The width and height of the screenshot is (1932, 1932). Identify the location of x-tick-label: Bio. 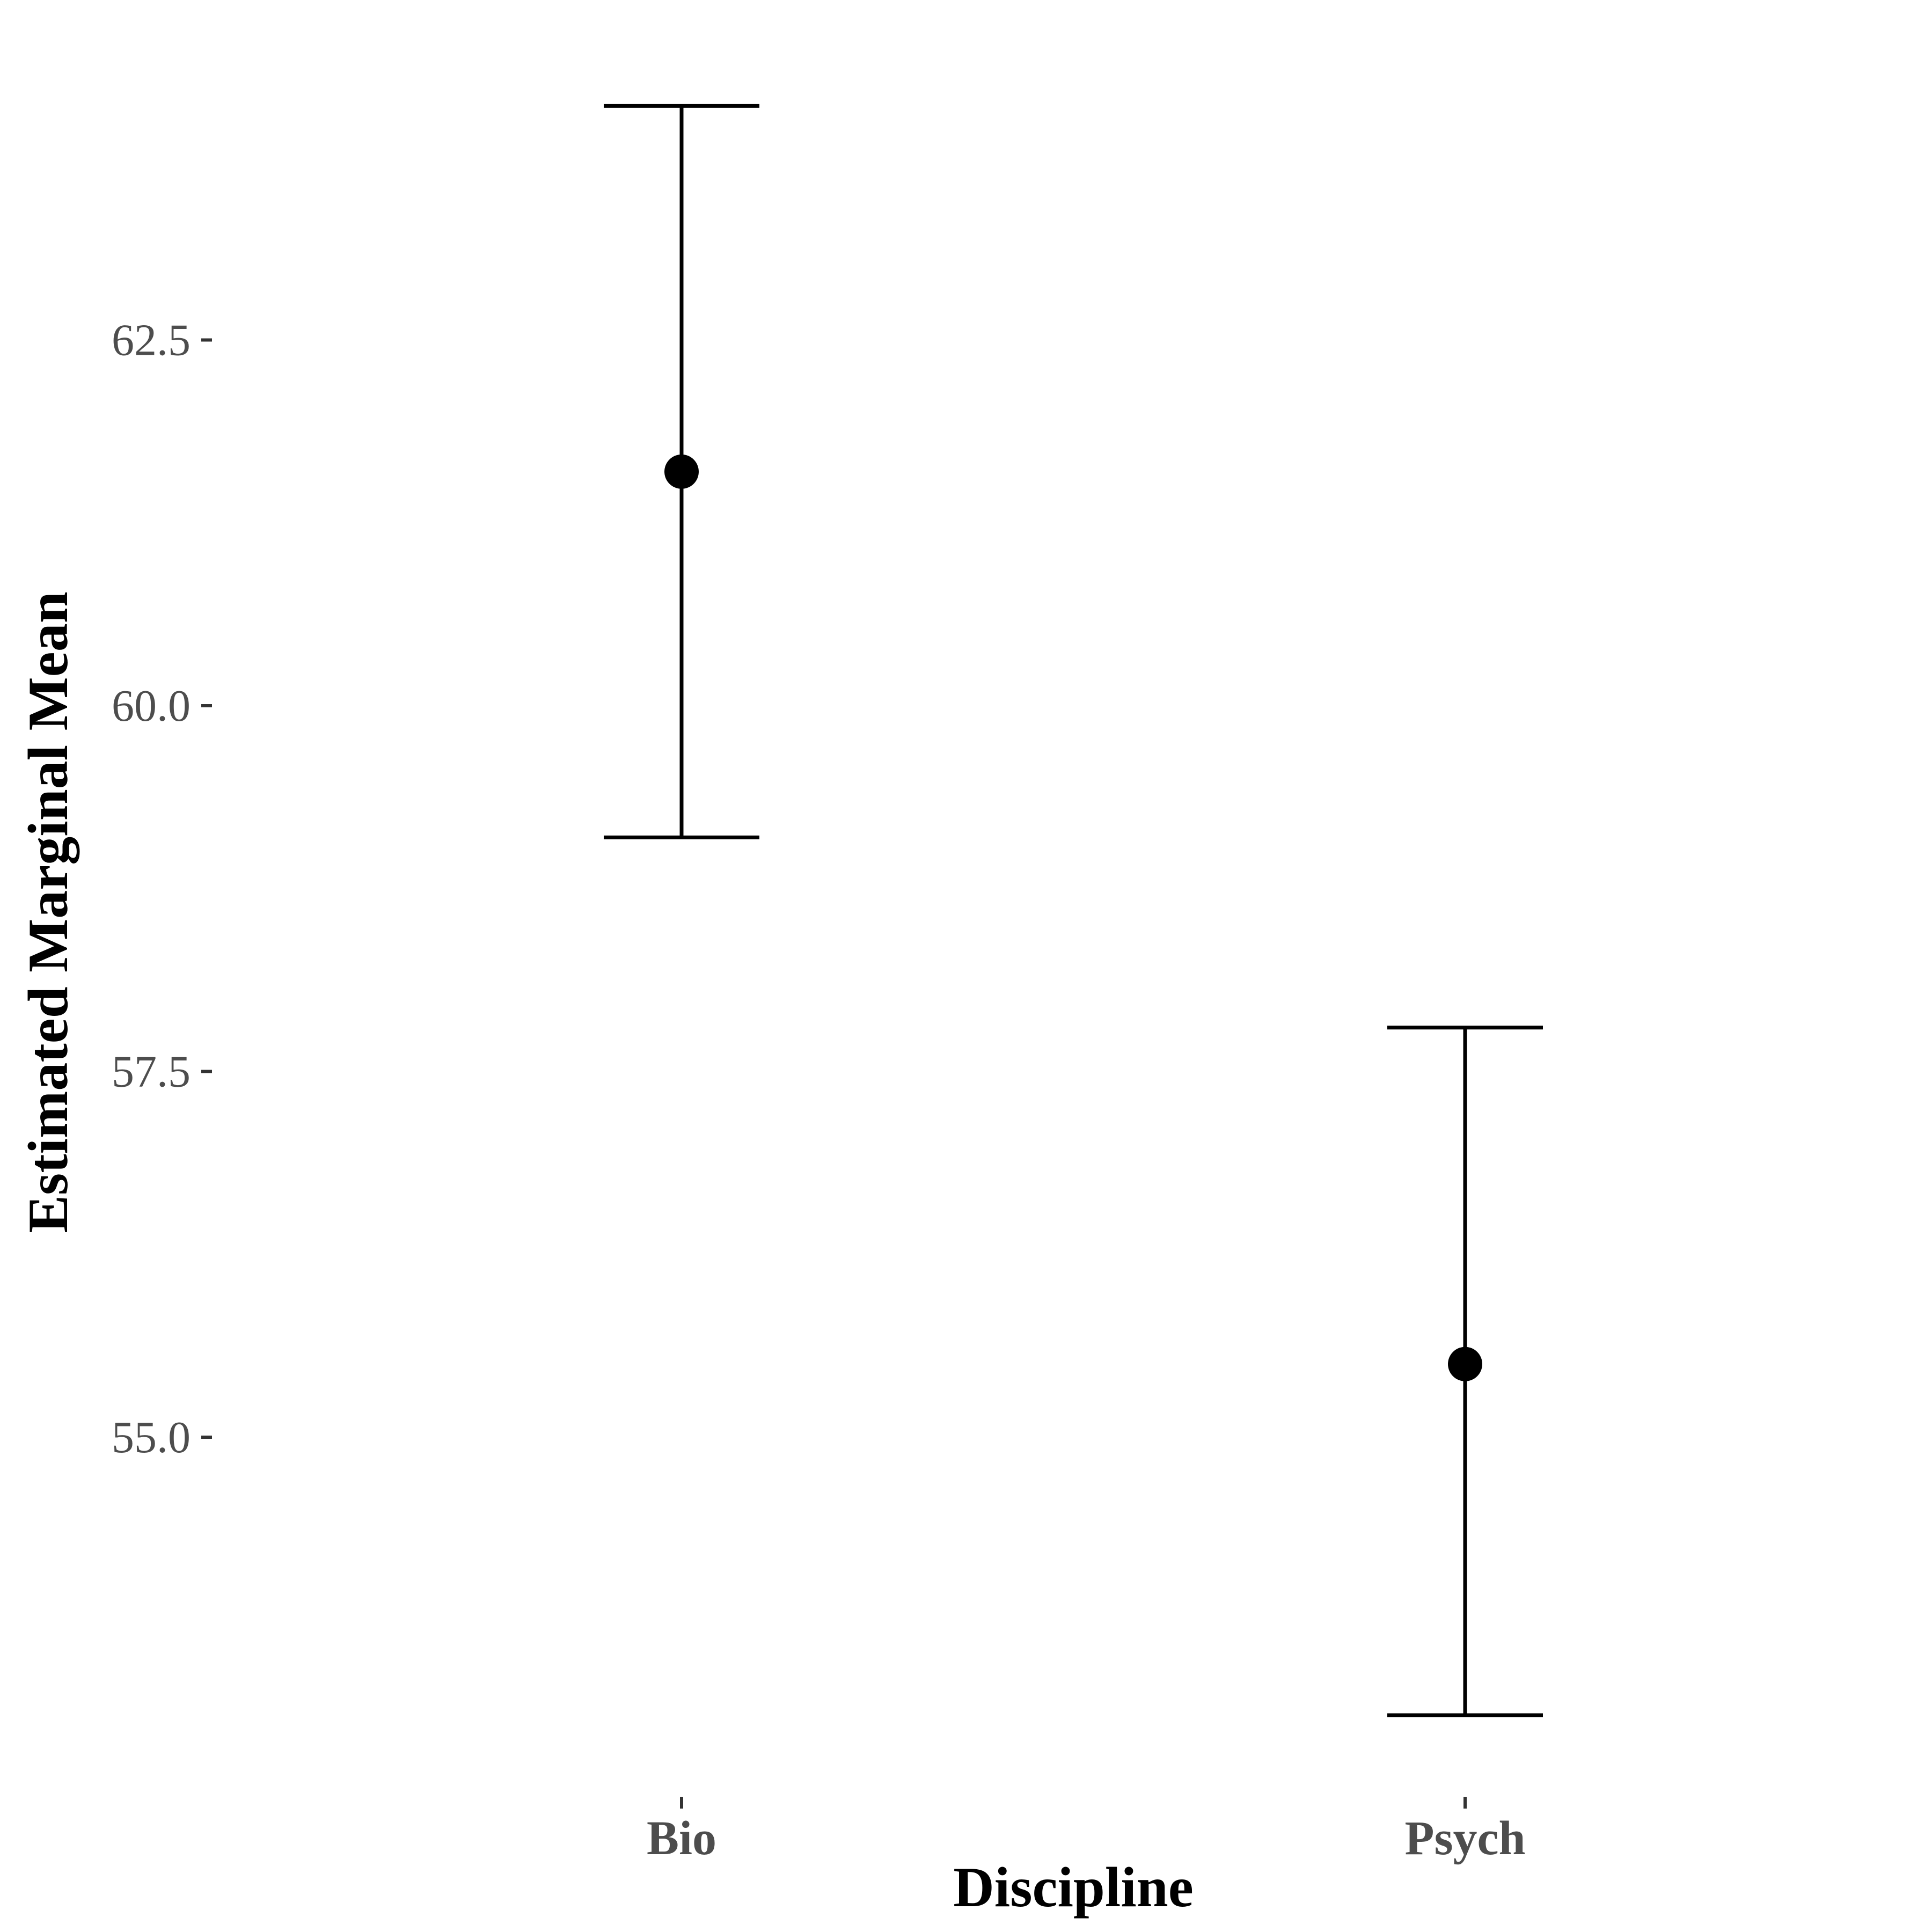
(681, 1838).